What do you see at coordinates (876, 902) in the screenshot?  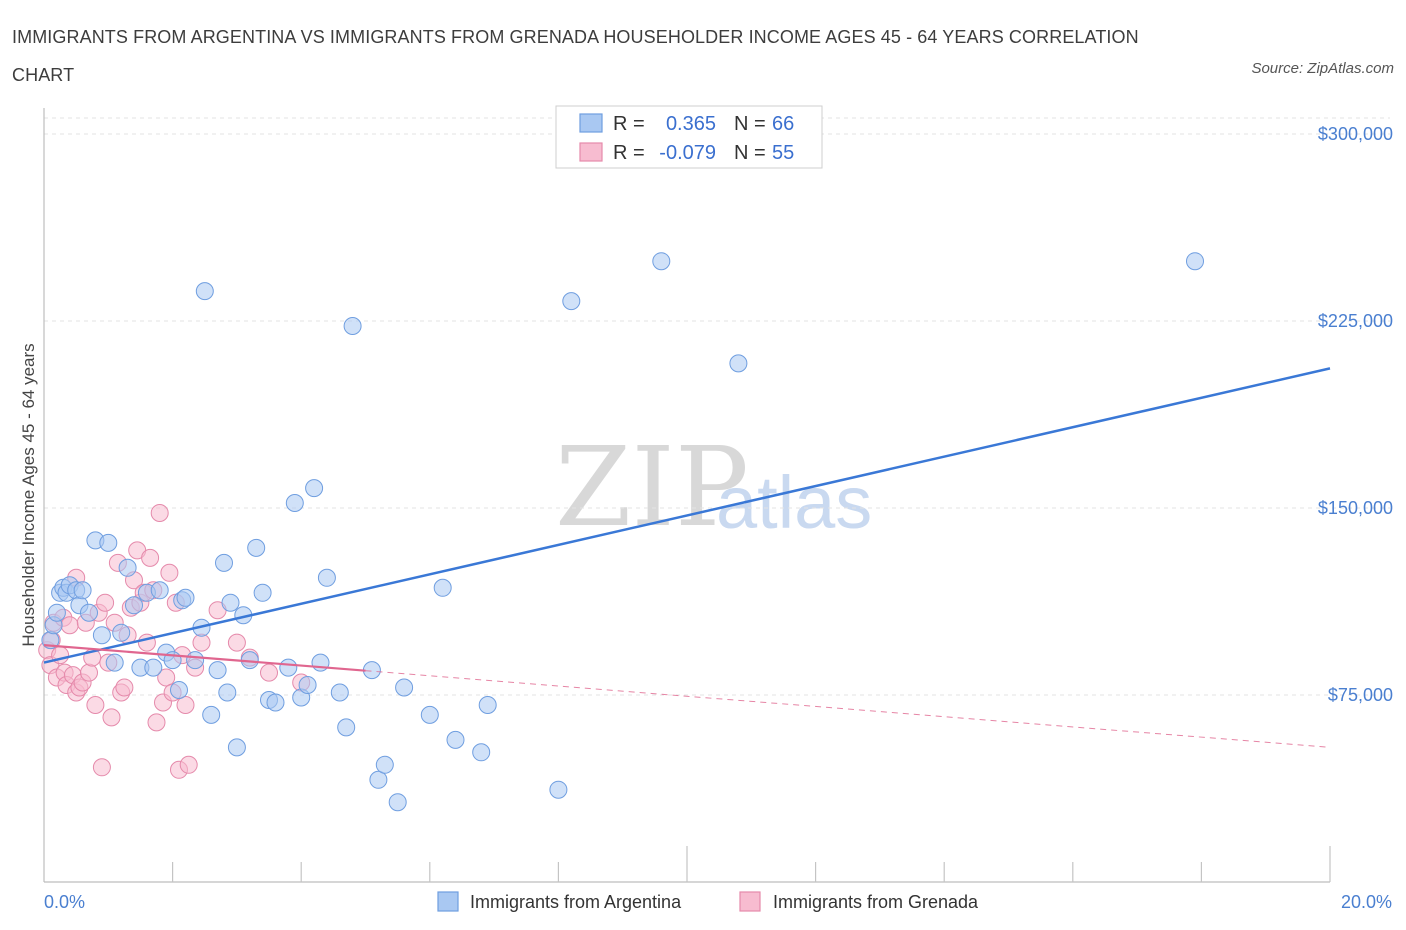 I see `bottom-legend-label-grenada: Immigrants from Grenada` at bounding box center [876, 902].